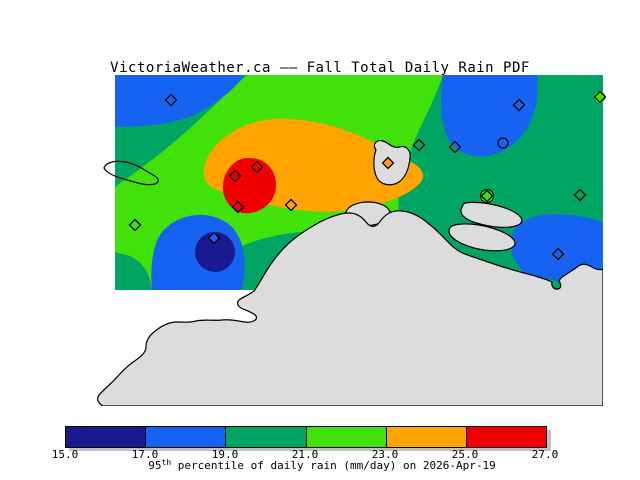  I want to click on field-navy-core, so click(215, 252).